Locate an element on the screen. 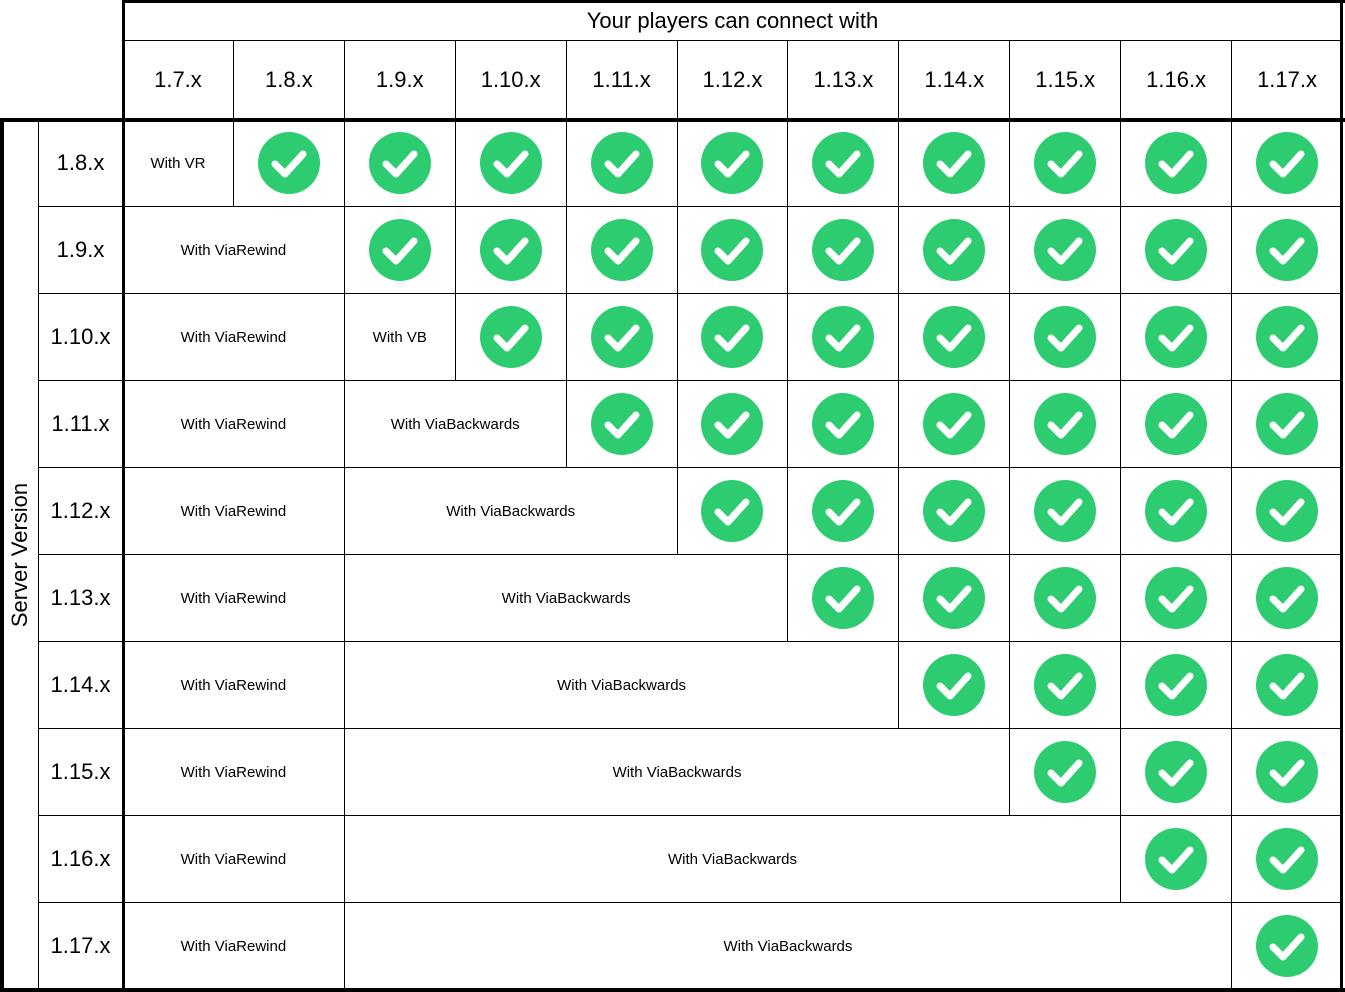 Image resolution: width=1345 pixels, height=992 pixels. client-version-header: 1.7.x is located at coordinates (178, 80).